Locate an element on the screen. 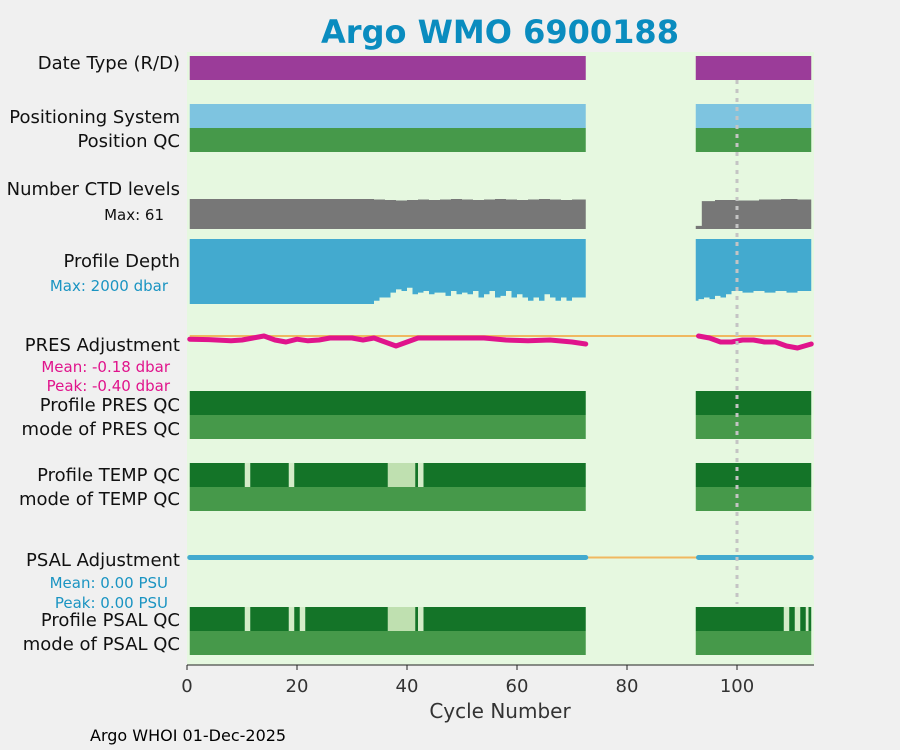 This screenshot has width=900, height=750. chart-title: Argo WMO 6900188 is located at coordinates (500, 32).